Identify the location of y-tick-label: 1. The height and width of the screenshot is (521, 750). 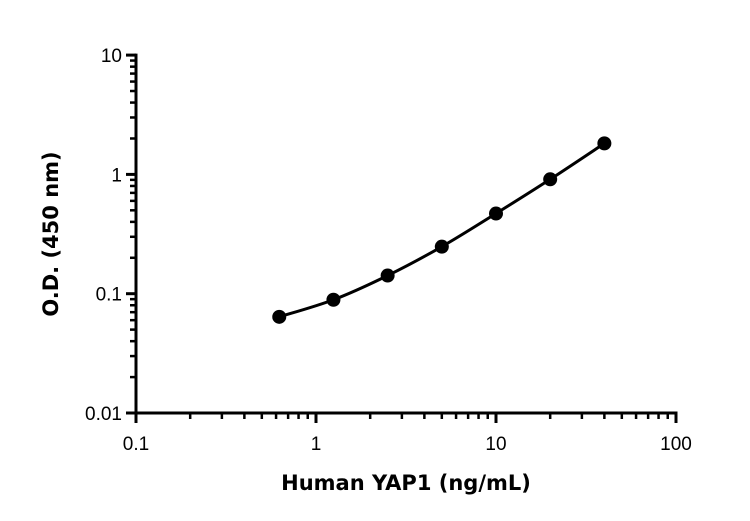
(116, 175).